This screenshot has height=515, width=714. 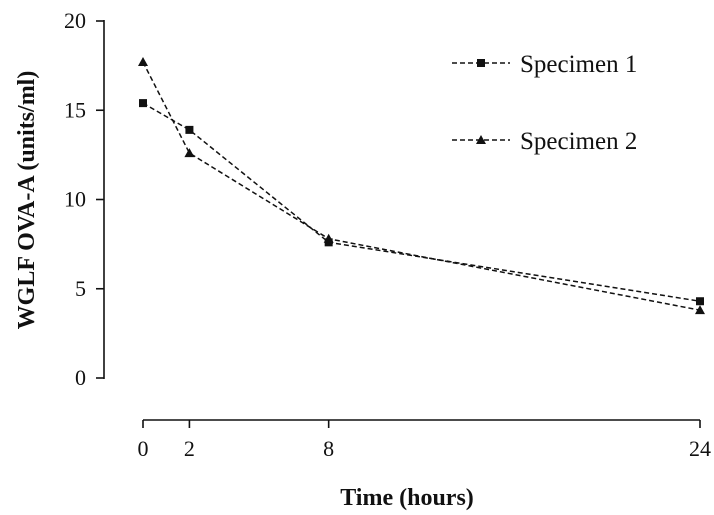 What do you see at coordinates (578, 141) in the screenshot?
I see `legend-label-specimen-2: Specimen 2` at bounding box center [578, 141].